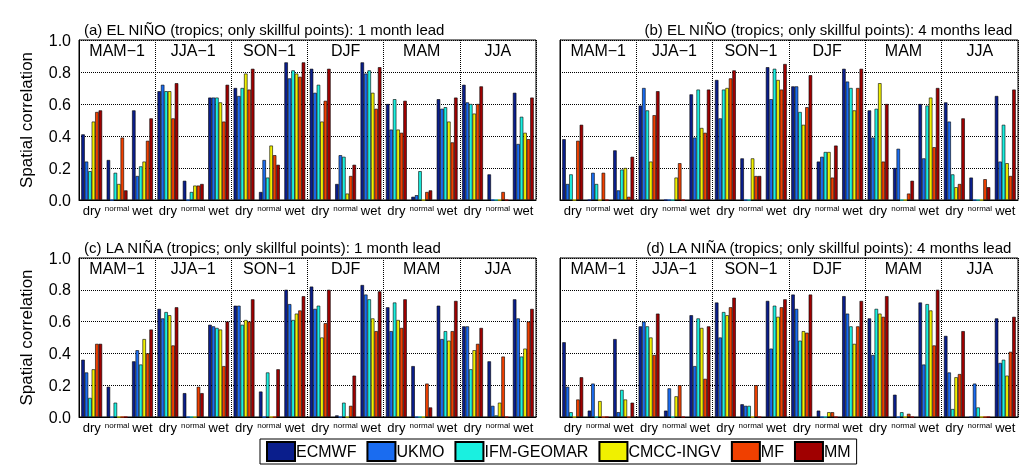 The height and width of the screenshot is (465, 1034). I want to click on chart-title: (c) LA NIÑA (tropics; only skillful points): 1 month lead, so click(262, 247).